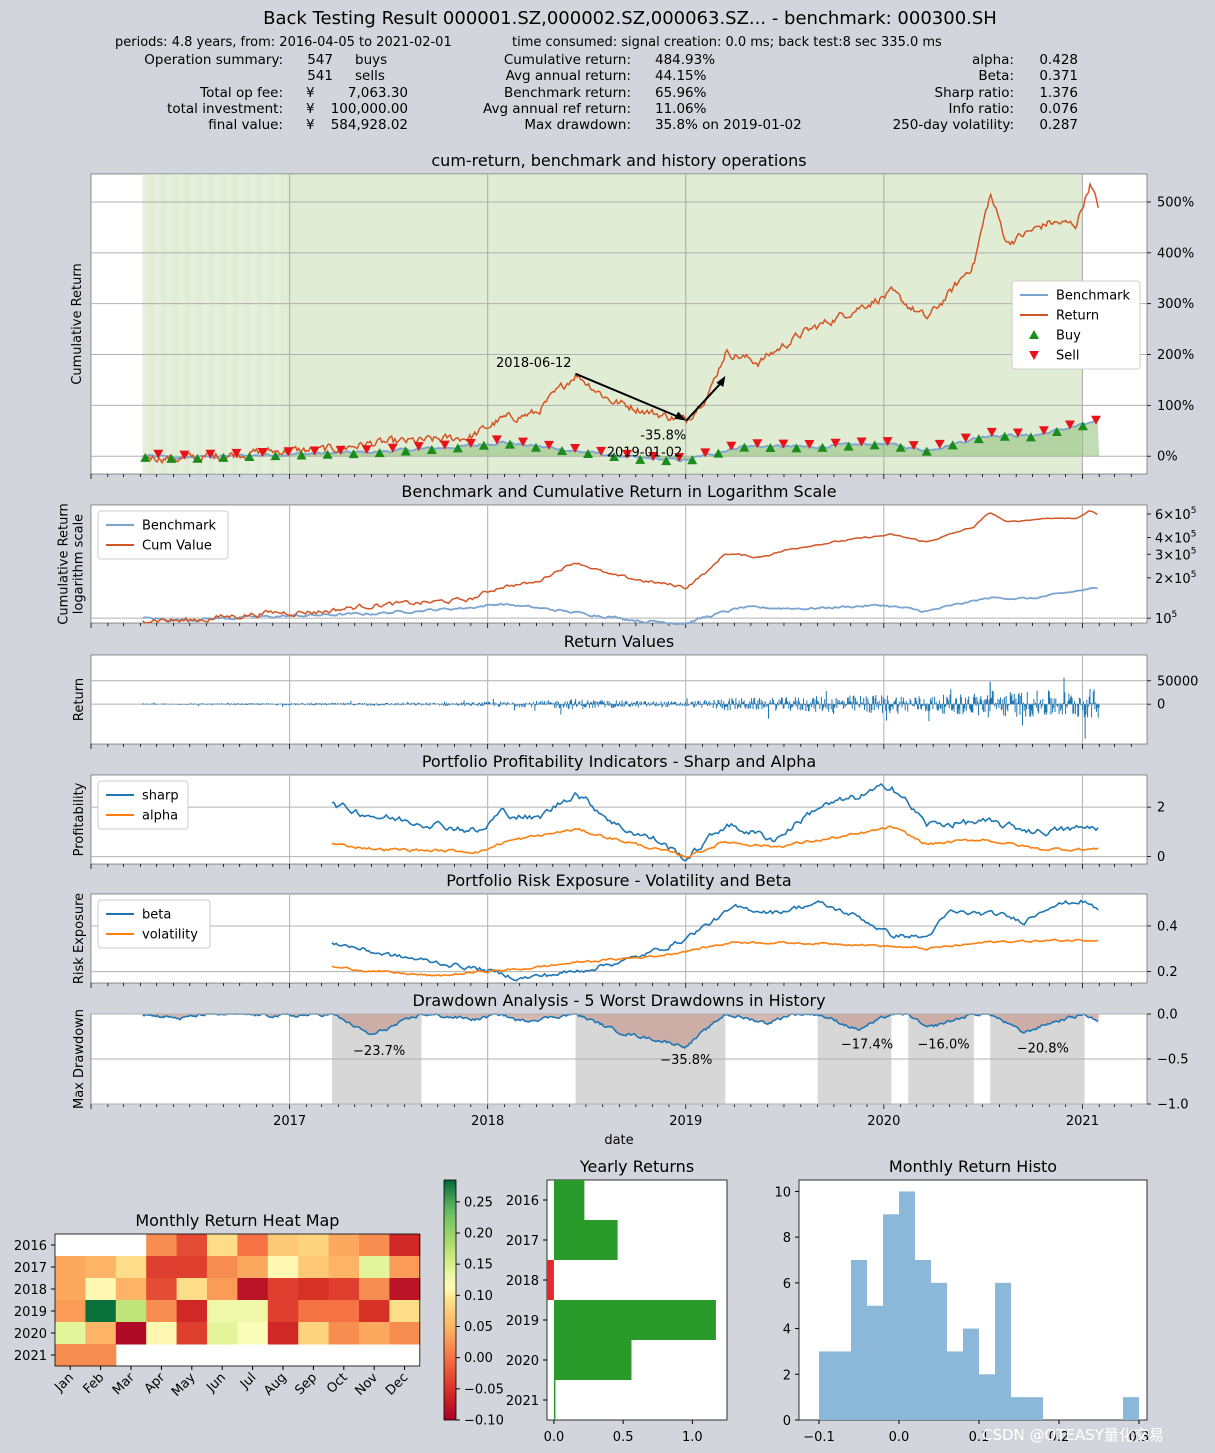 This screenshot has width=1215, height=1453. Describe the element at coordinates (621, 441) in the screenshot. I see `benchmark-area-fill` at that location.